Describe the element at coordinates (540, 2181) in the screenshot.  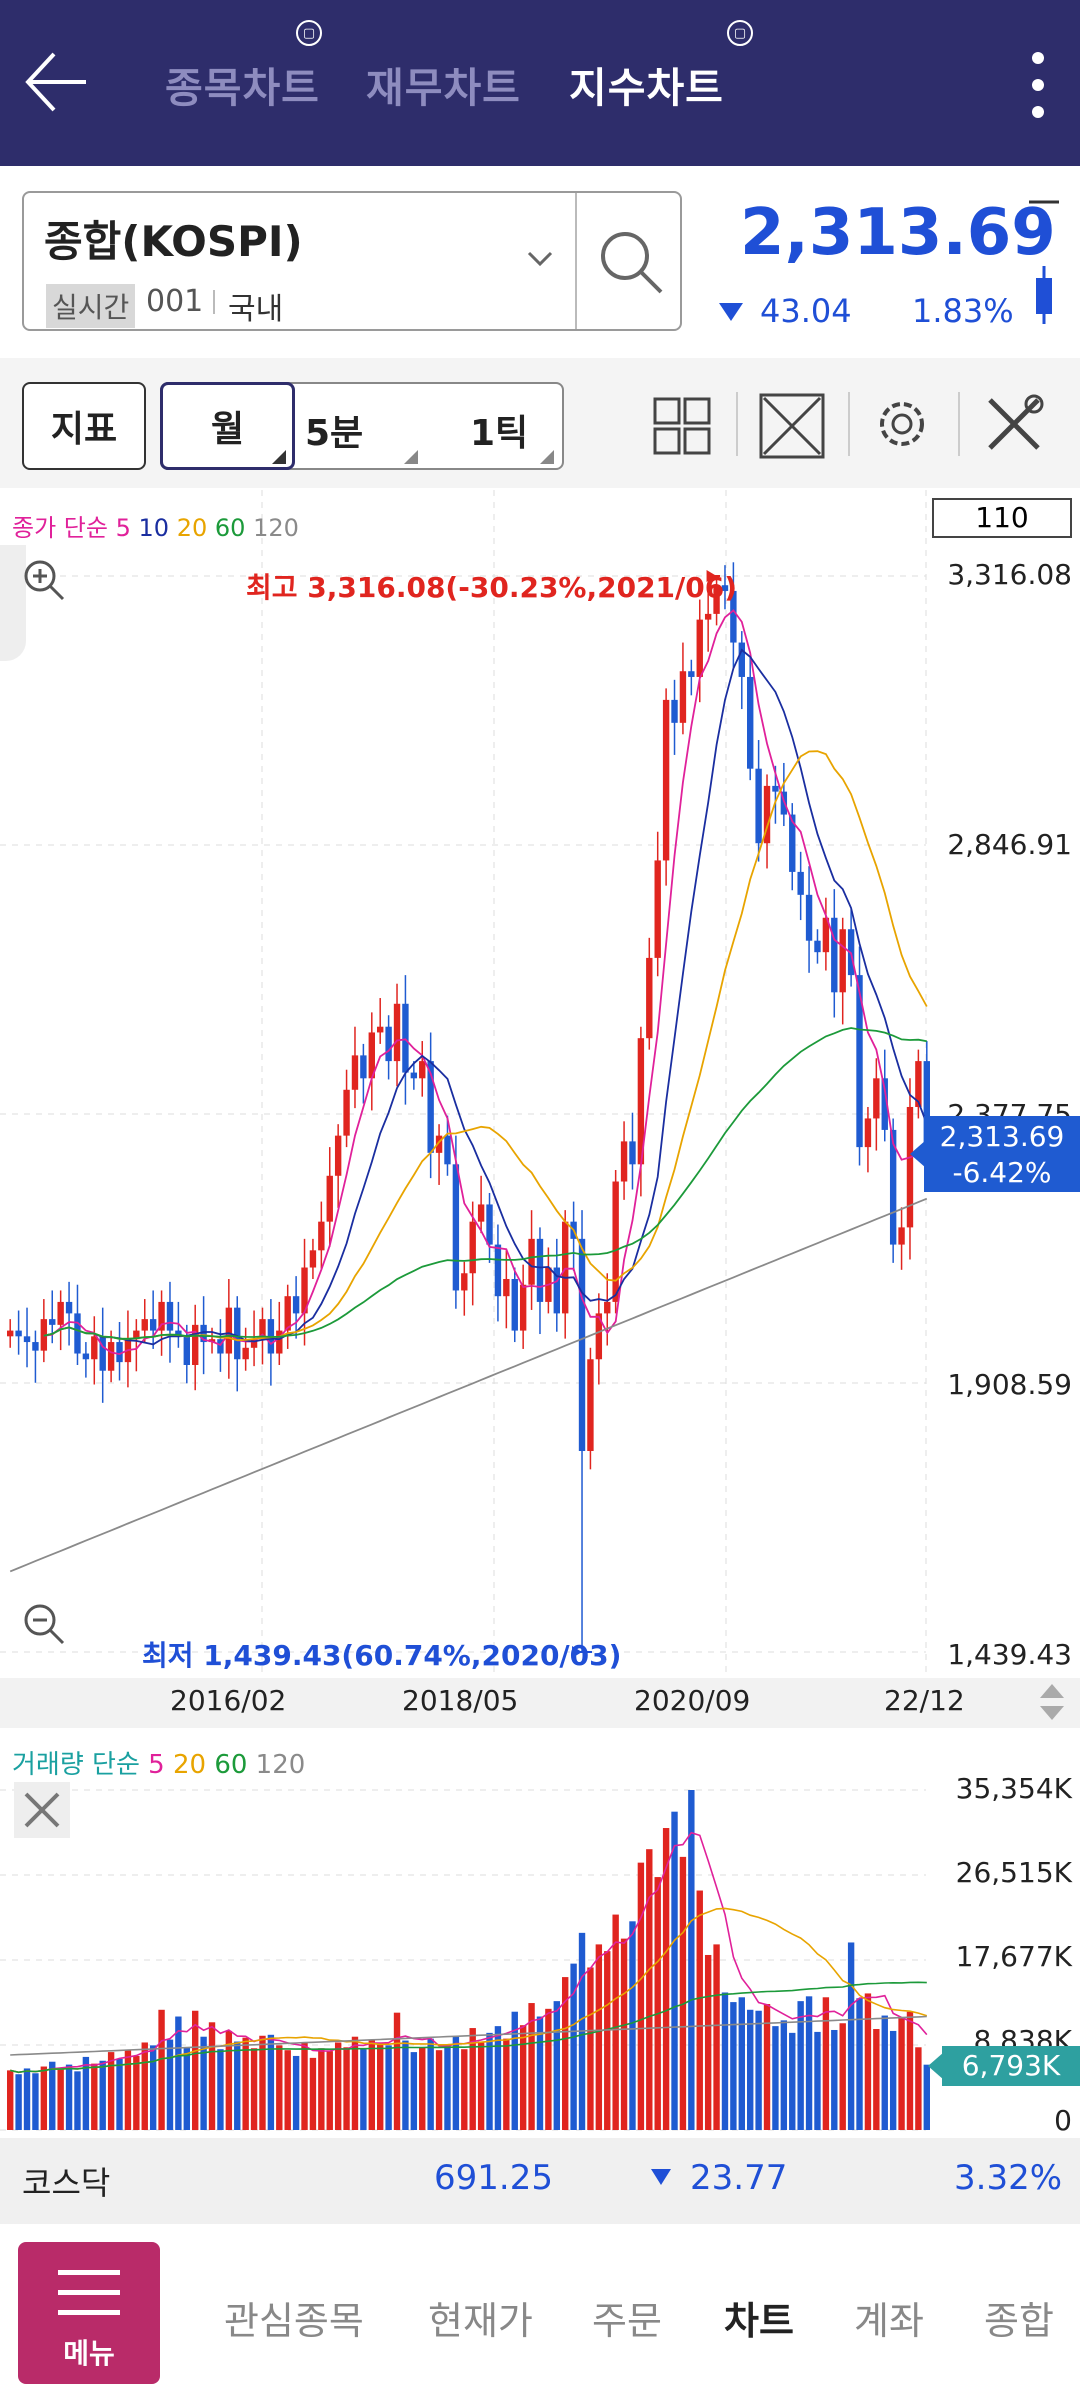
I see `kosdaq-ticker` at that location.